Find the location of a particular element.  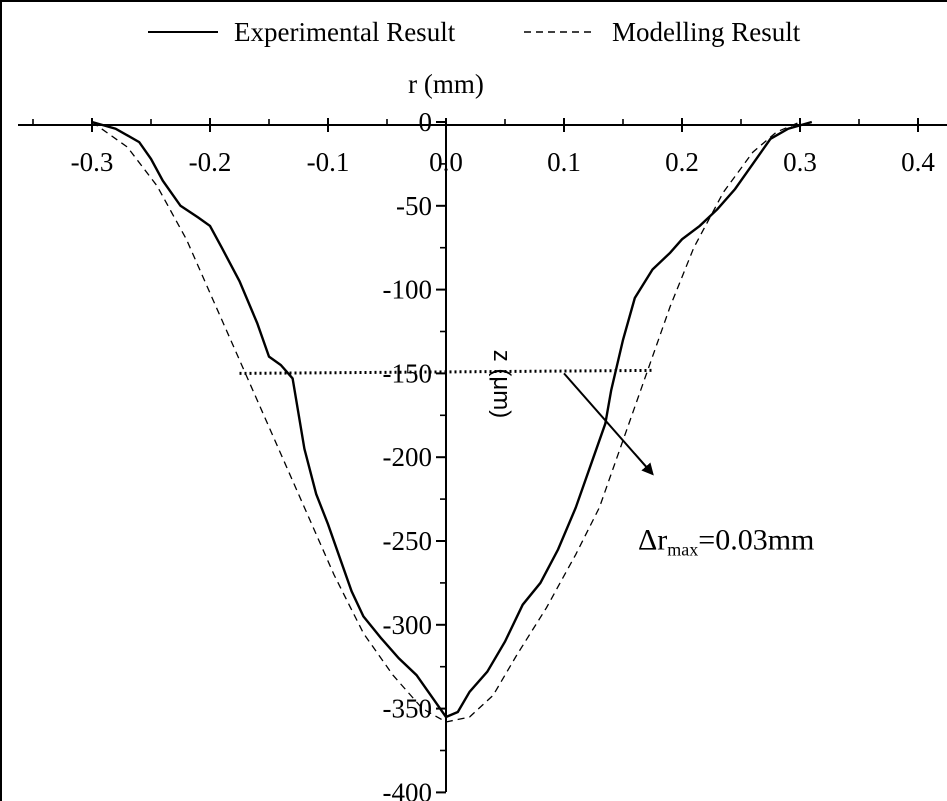

y-tick-labels: 0-50-100-150-200-250-300-350-400 is located at coordinates (408, 454).